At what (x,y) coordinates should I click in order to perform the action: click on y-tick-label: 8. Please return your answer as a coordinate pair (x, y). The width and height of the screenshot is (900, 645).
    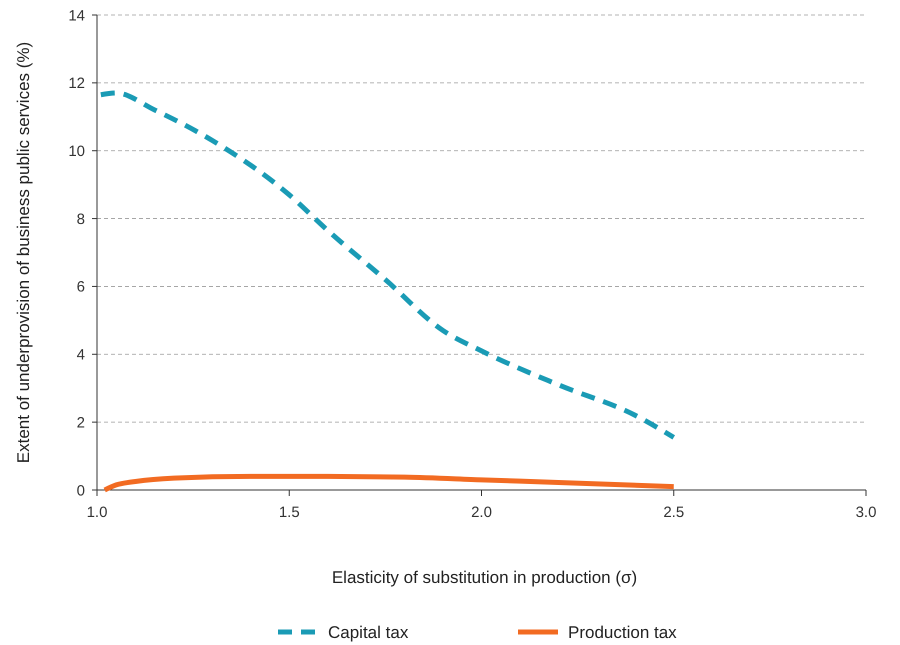
    Looking at the image, I should click on (80, 219).